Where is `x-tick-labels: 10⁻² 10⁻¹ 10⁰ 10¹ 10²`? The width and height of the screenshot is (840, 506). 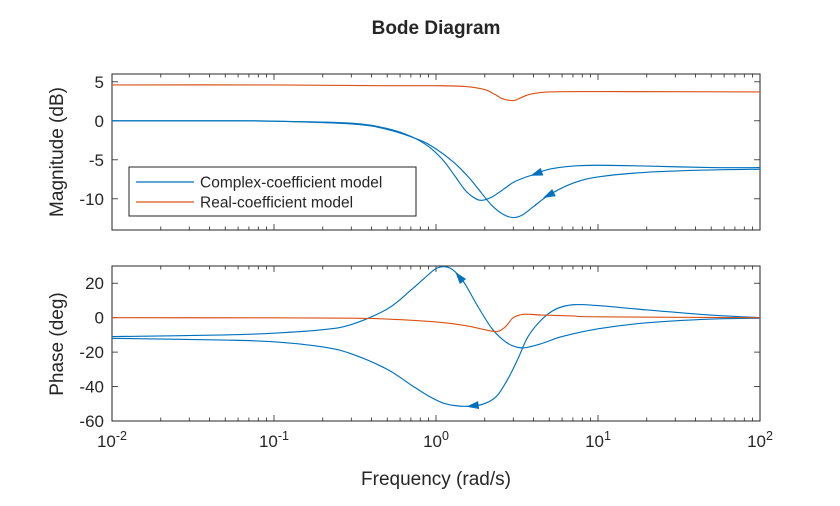
x-tick-labels: 10⁻² 10⁻¹ 10⁰ 10¹ 10² is located at coordinates (435, 440).